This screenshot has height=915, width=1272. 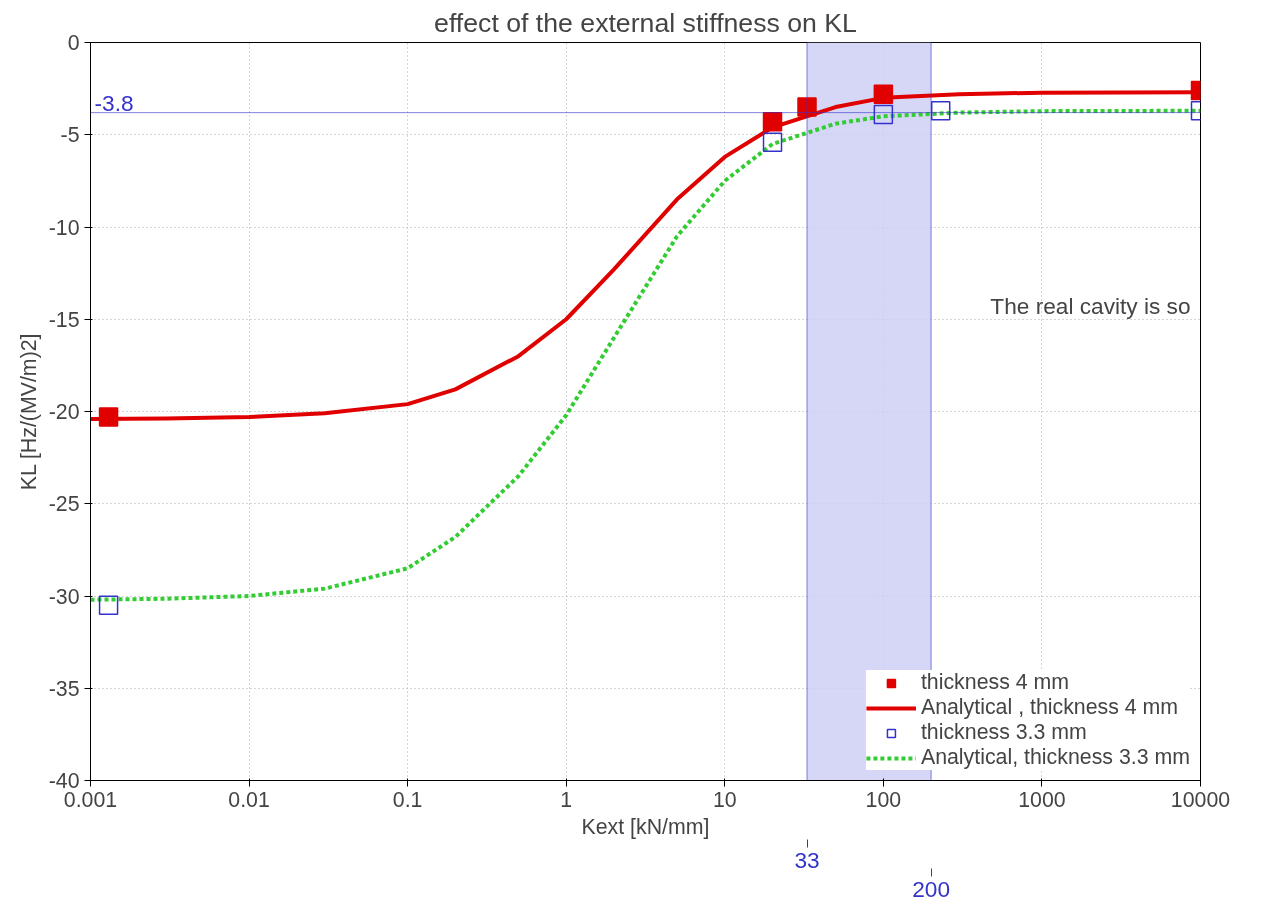 I want to click on annotation: The real cavity is so, so click(x=1090, y=306).